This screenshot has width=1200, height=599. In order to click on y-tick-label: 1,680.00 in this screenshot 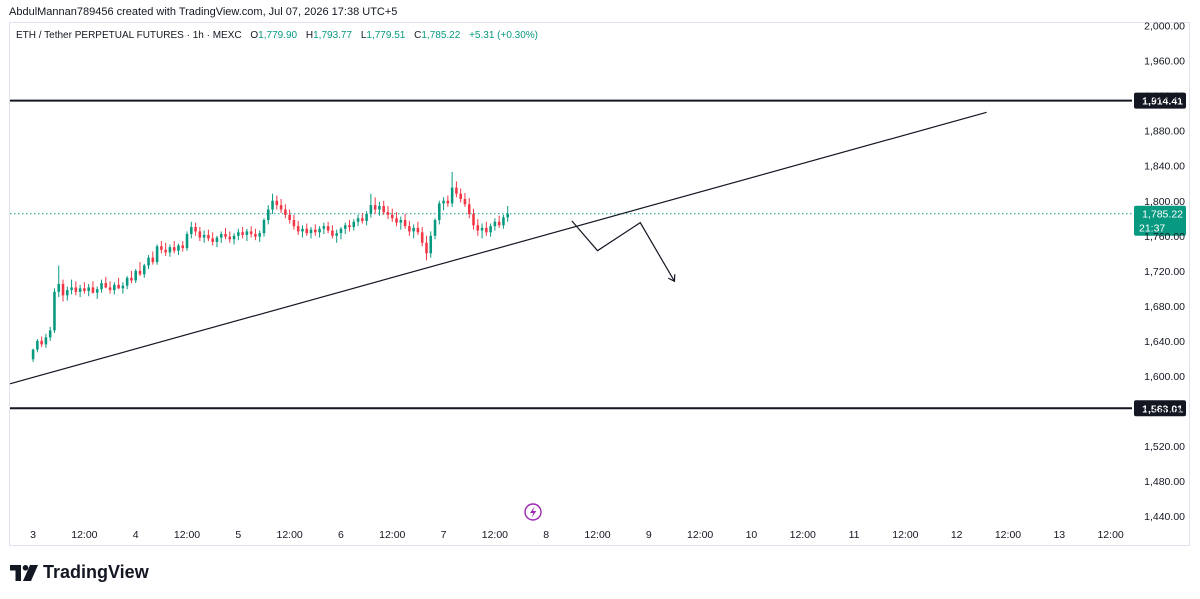, I will do `click(1164, 307)`.